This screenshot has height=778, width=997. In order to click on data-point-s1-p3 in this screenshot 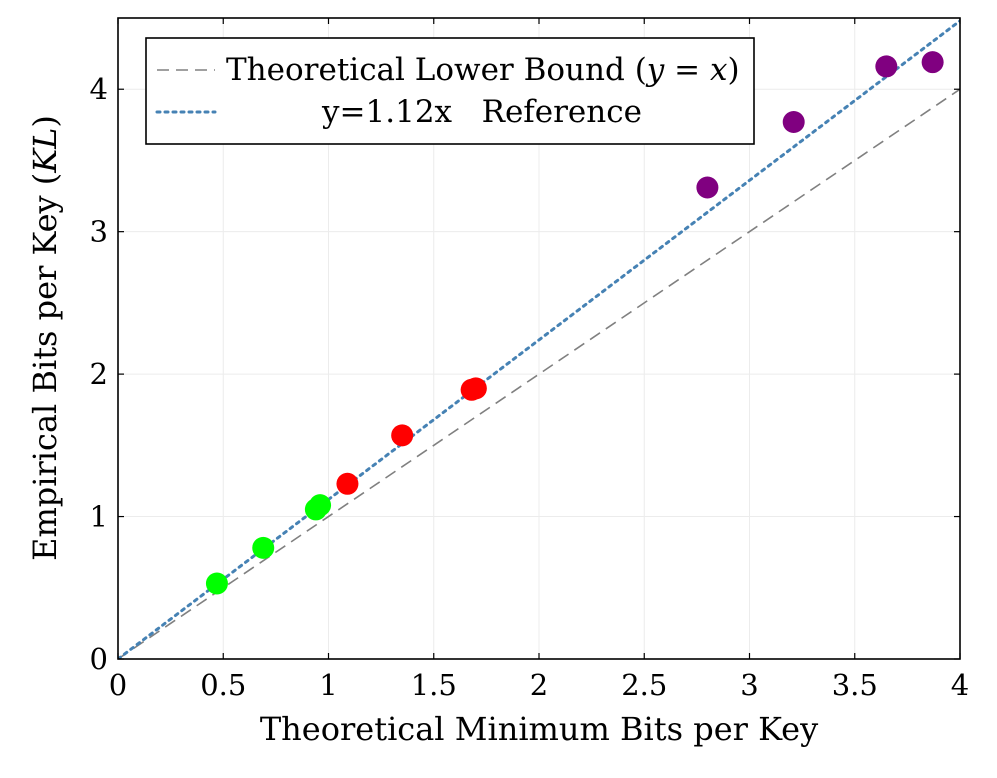, I will do `click(475, 388)`.